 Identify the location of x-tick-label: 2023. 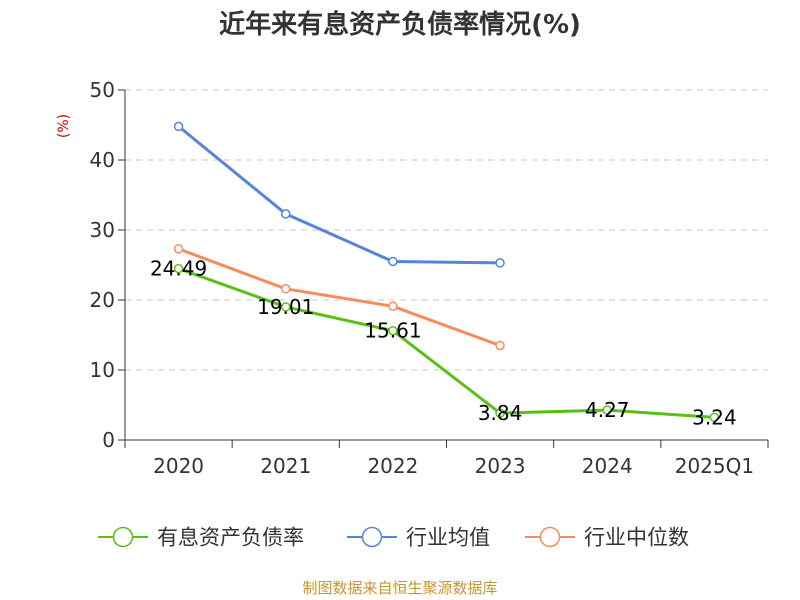
(500, 466).